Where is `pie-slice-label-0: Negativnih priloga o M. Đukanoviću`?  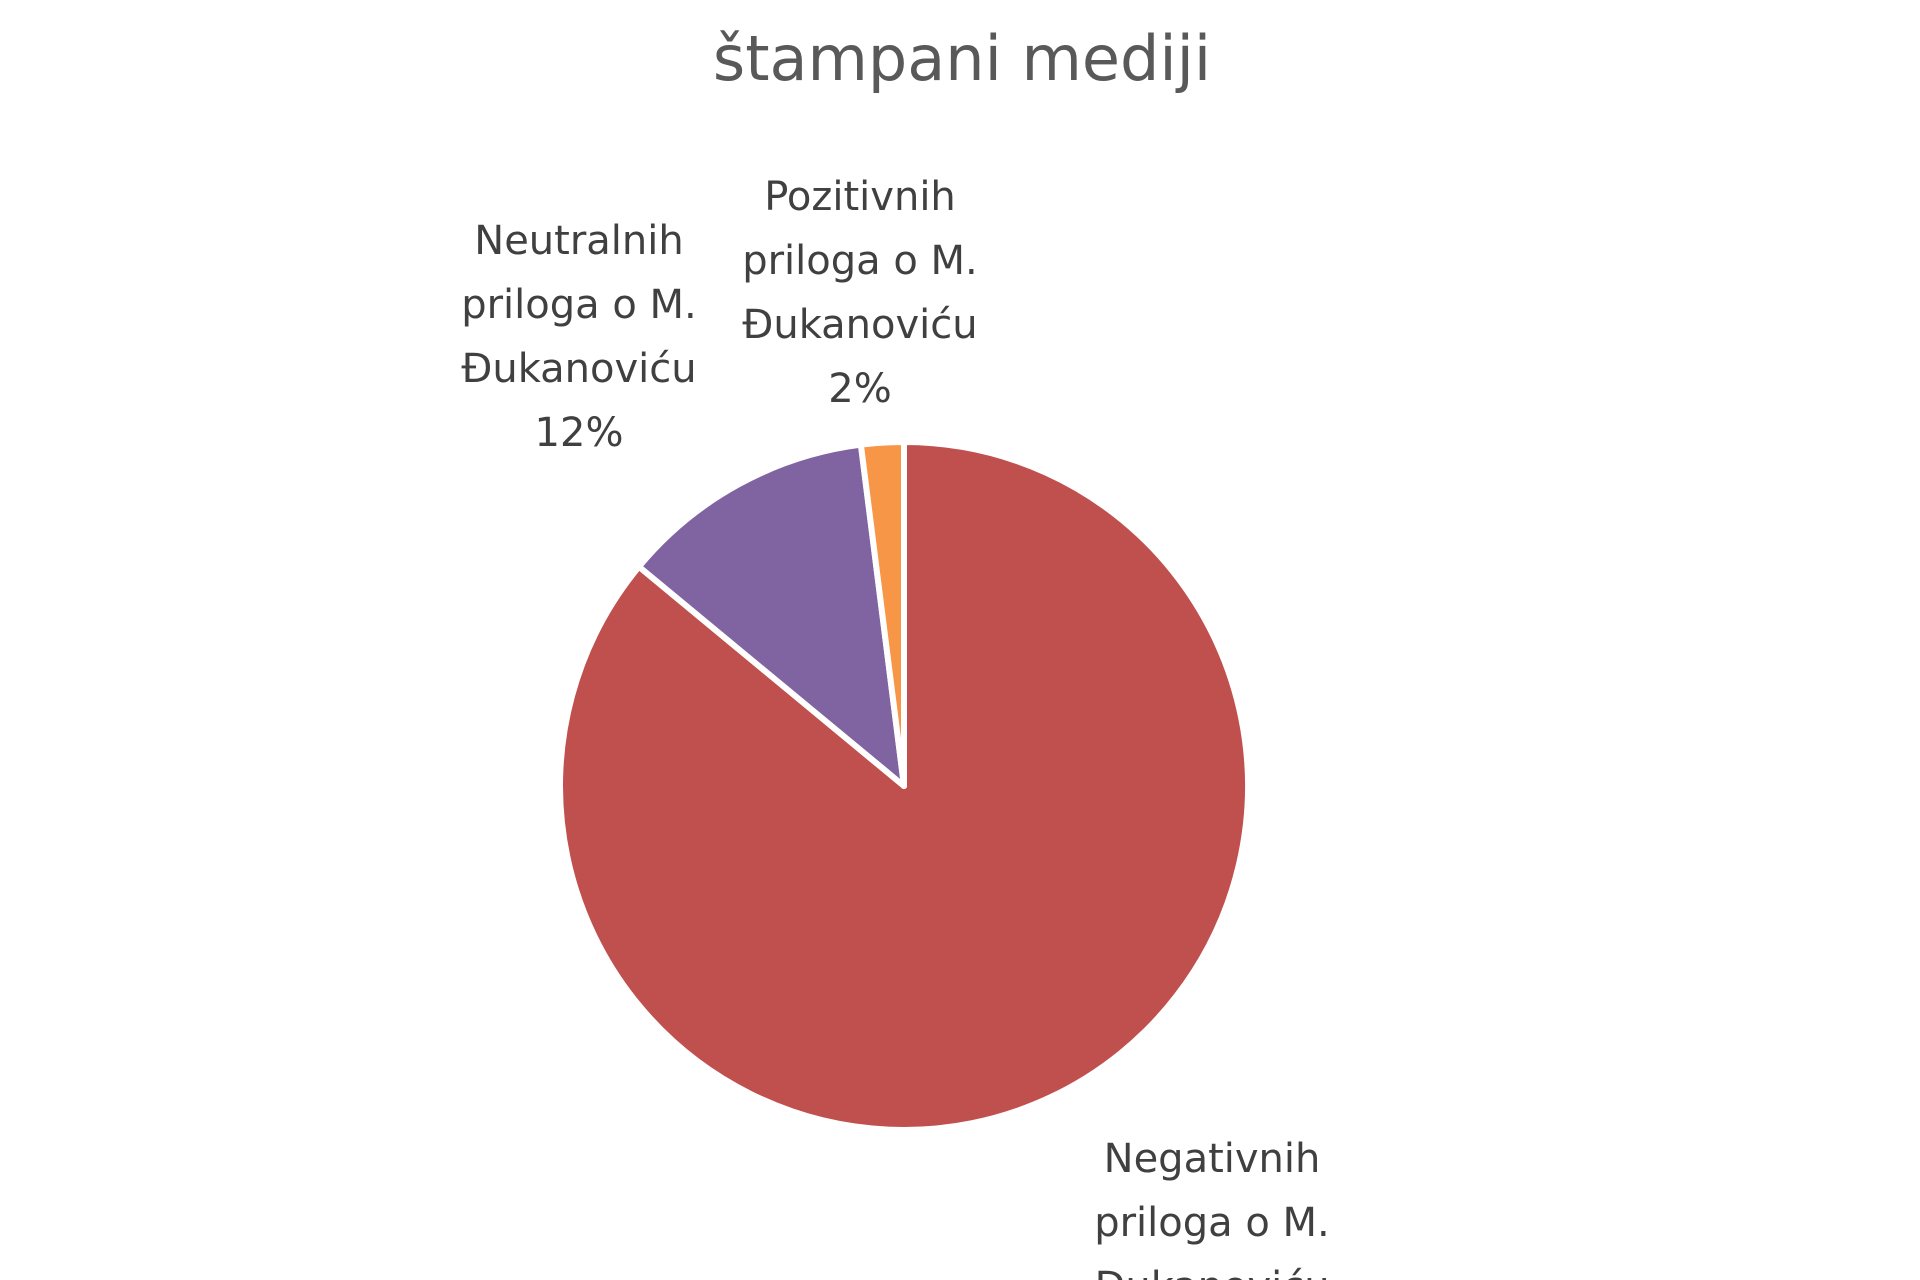 pie-slice-label-0: Negativnih priloga o M. Đukanoviću is located at coordinates (1212, 1208).